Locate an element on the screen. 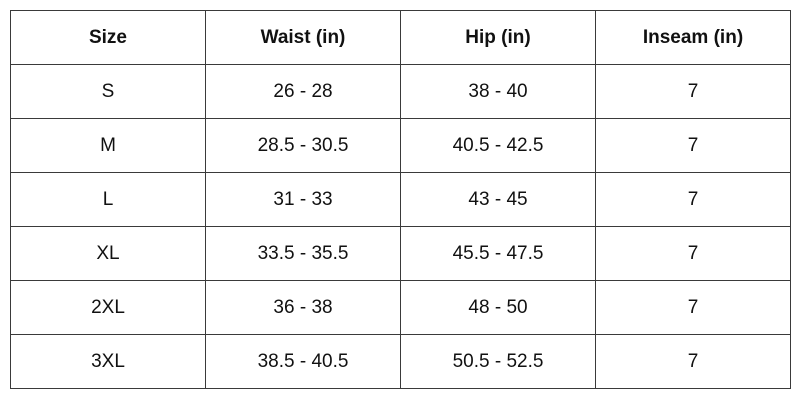 Image resolution: width=800 pixels, height=400 pixels. table-row: L 31 - 33 43 - 45 7 is located at coordinates (400, 199).